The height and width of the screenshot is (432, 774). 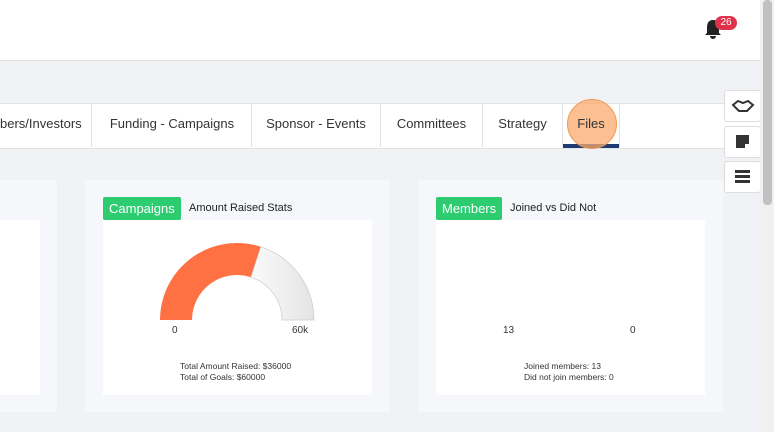 I want to click on stat-line: Did not join members: 0, so click(x=569, y=377).